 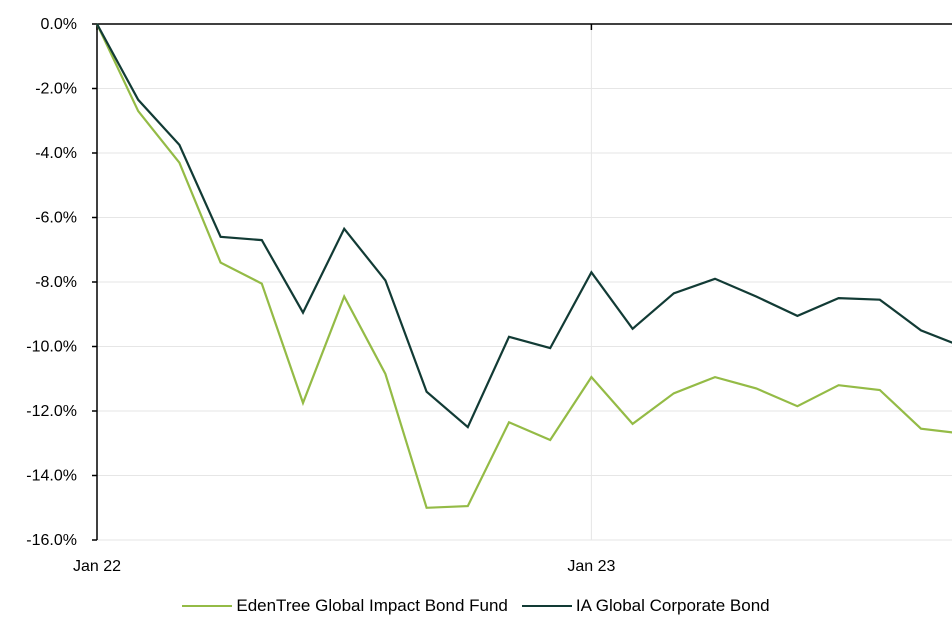 What do you see at coordinates (672, 605) in the screenshot?
I see `legend-label-series-1: IA Global Corporate Bond` at bounding box center [672, 605].